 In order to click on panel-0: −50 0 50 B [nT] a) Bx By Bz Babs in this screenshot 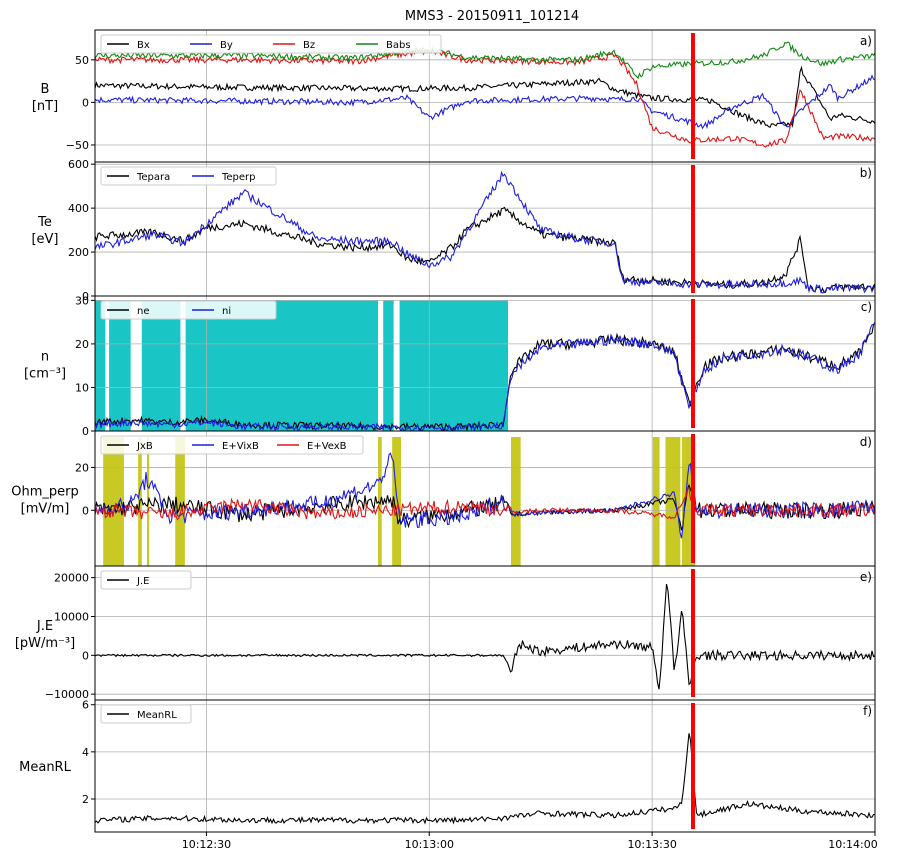, I will do `click(454, 96)`.